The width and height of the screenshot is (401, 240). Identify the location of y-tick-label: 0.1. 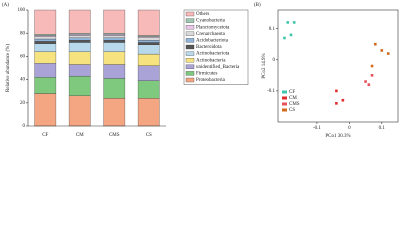
(272, 29).